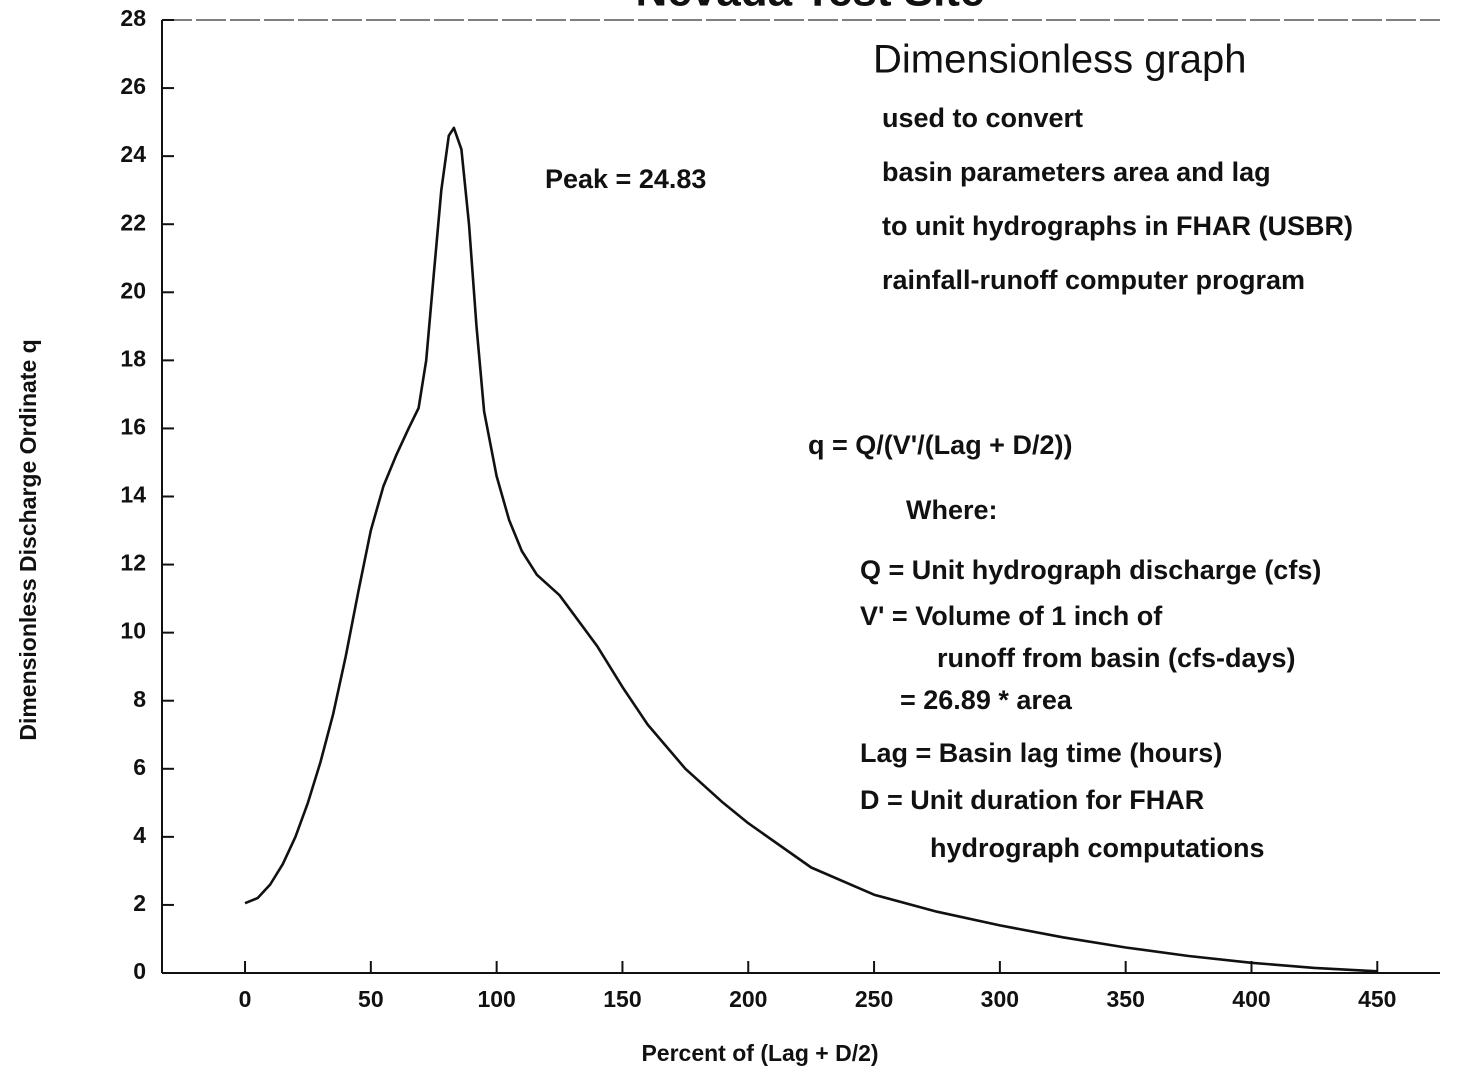 The height and width of the screenshot is (1079, 1471). I want to click on y-tick-label: 10, so click(133, 631).